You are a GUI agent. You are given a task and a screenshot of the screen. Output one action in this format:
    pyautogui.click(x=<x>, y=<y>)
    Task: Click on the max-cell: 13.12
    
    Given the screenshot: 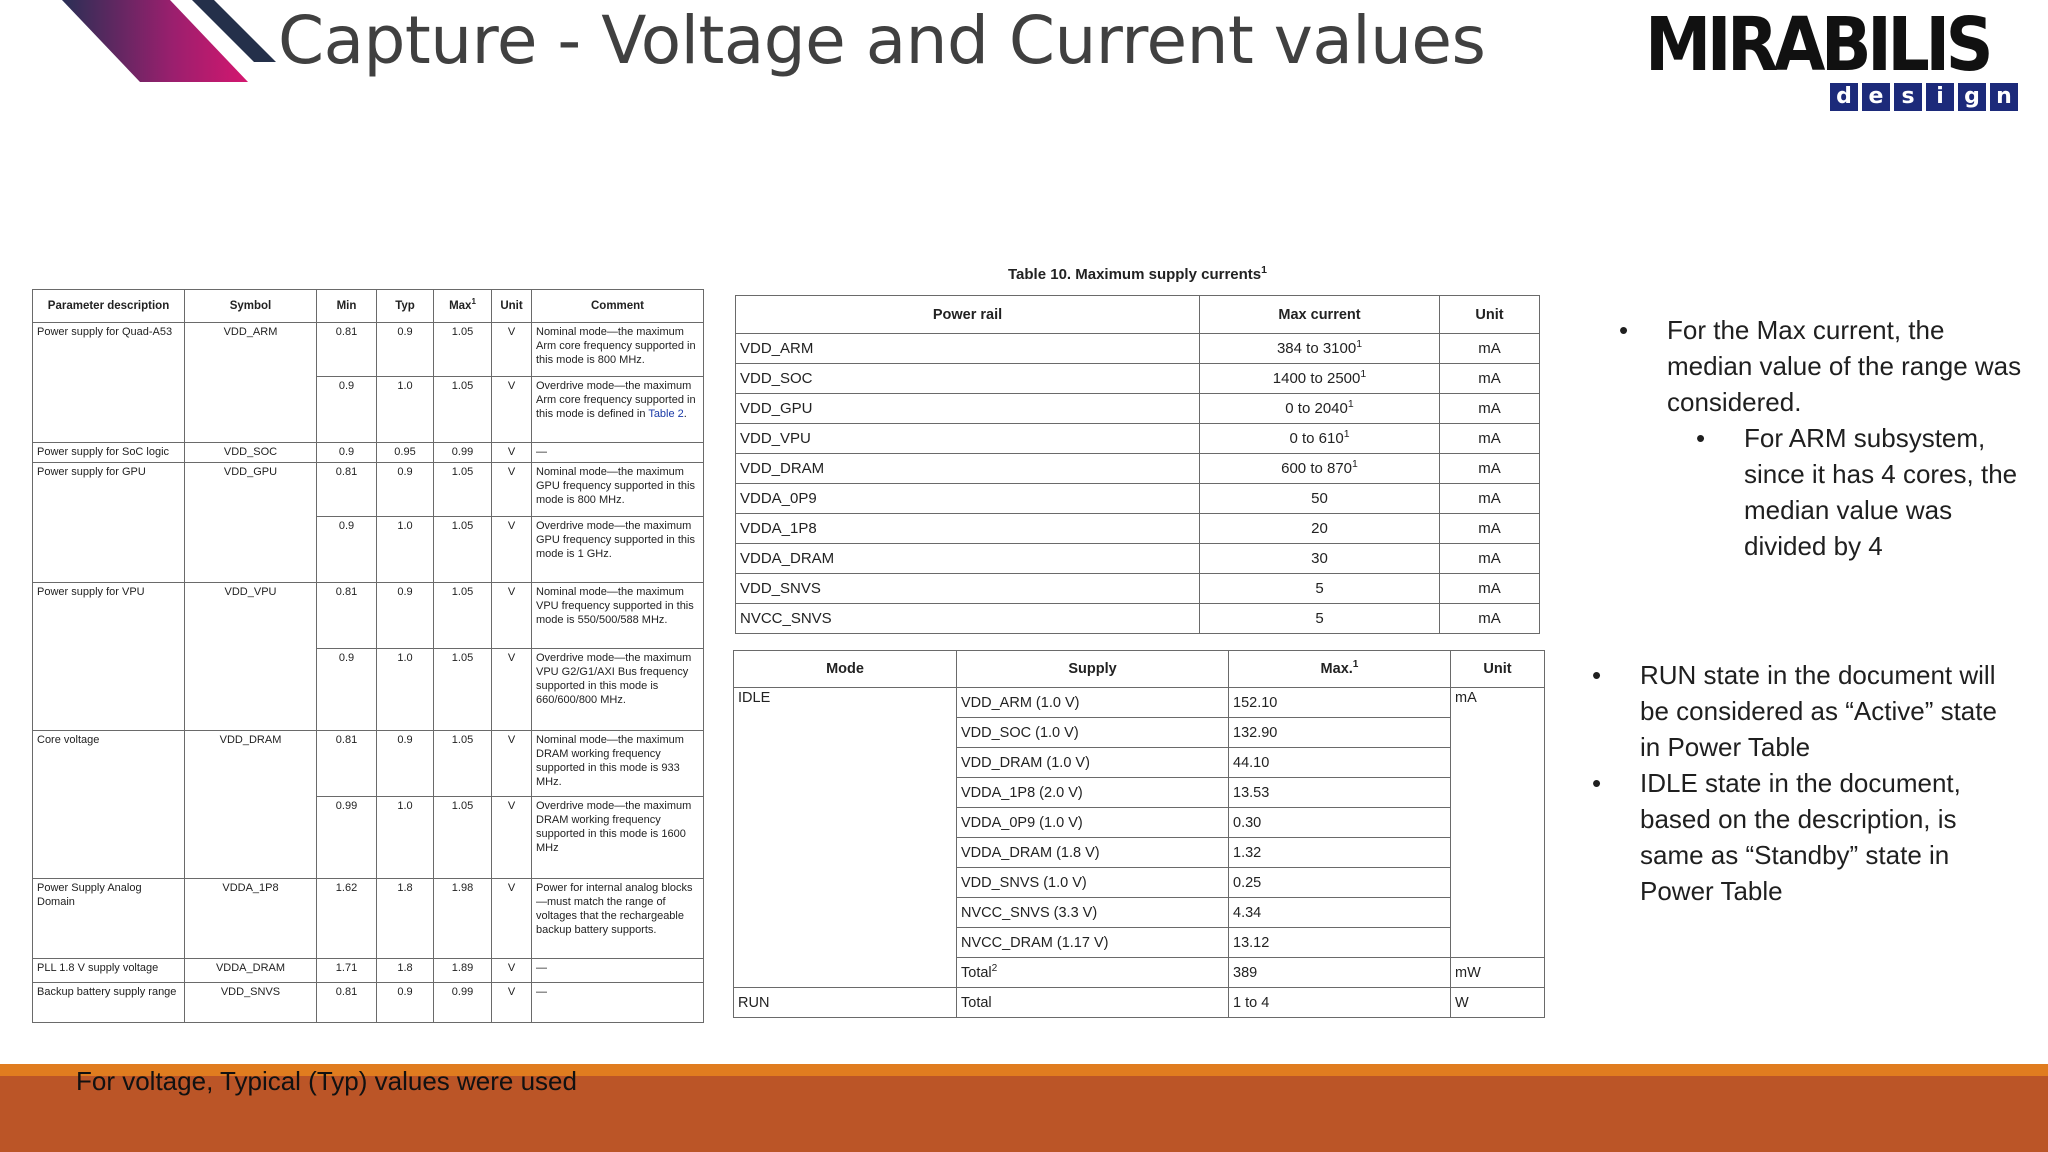 What is the action you would take?
    pyautogui.click(x=1339, y=942)
    